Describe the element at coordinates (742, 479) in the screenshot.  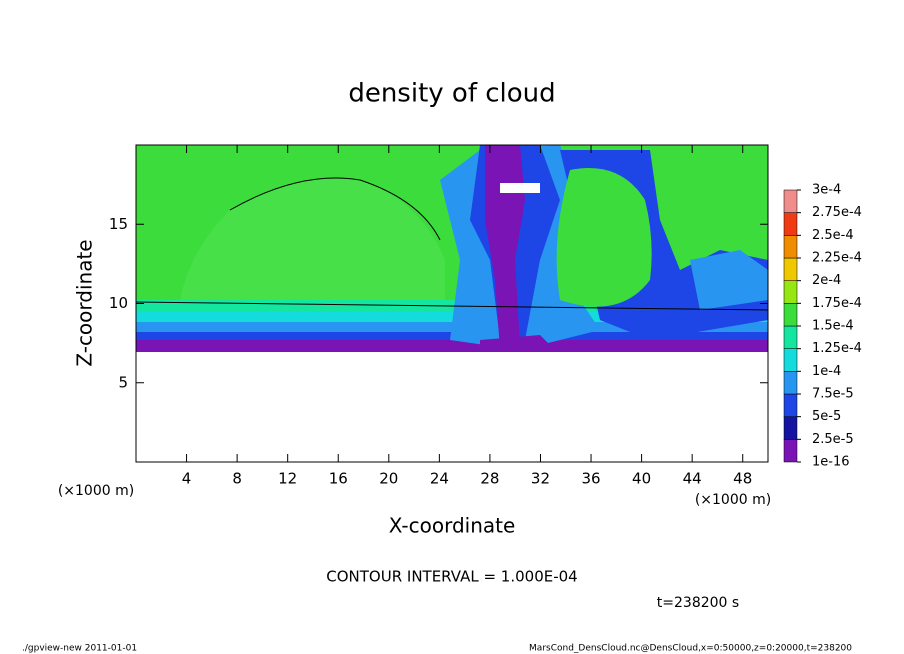
I see `x-tick-label: 48` at that location.